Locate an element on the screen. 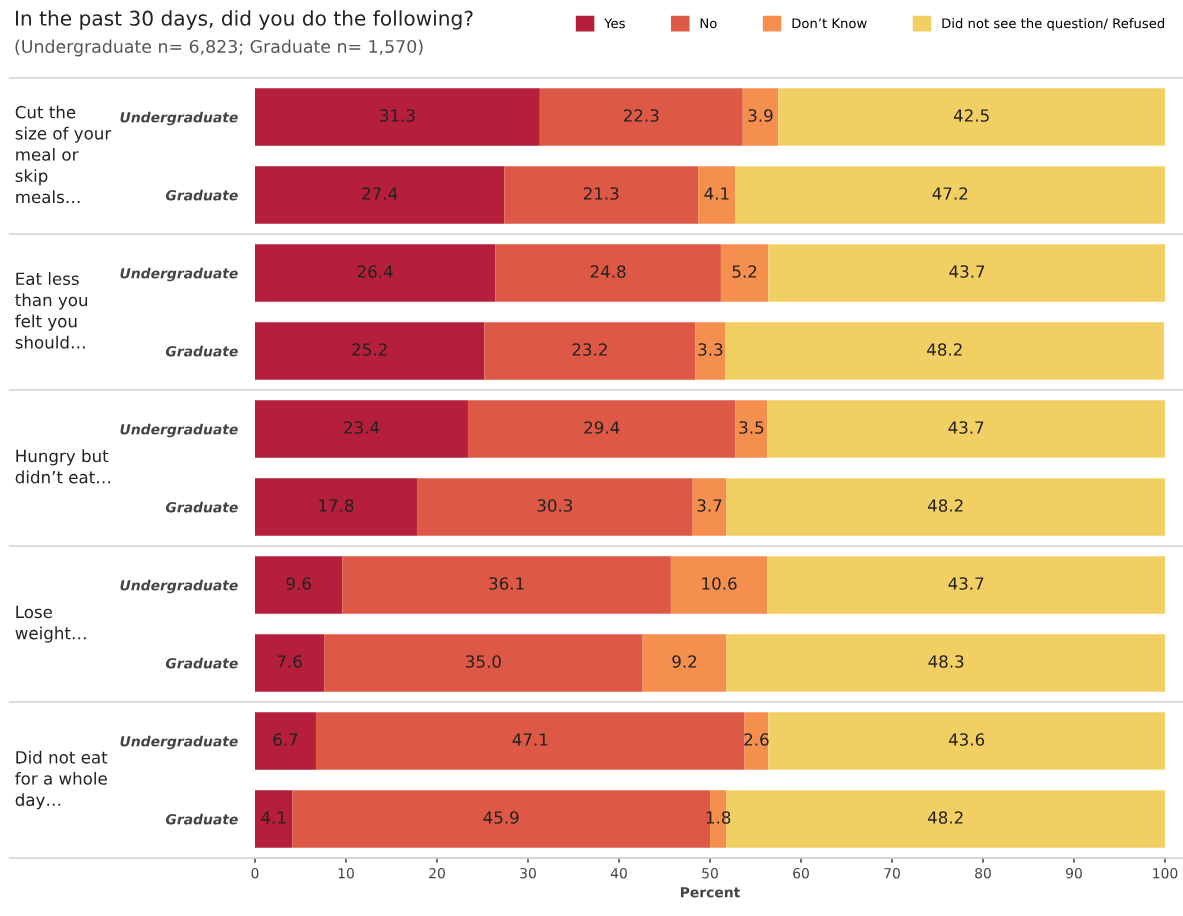 This screenshot has width=1183, height=916. data-label: 47.2 is located at coordinates (950, 193).